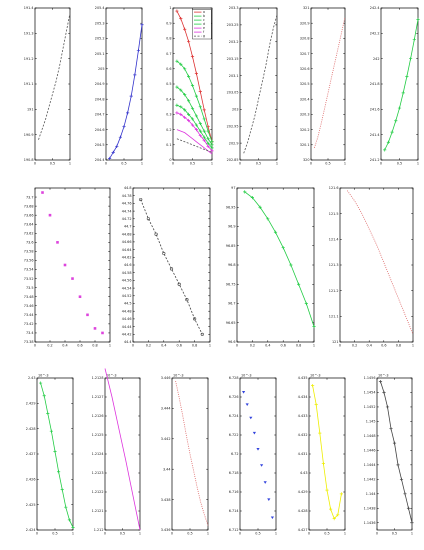 The width and height of the screenshot is (424, 550). Describe the element at coordinates (30, 288) in the screenshot. I see `y-tick-label: 73.5` at that location.